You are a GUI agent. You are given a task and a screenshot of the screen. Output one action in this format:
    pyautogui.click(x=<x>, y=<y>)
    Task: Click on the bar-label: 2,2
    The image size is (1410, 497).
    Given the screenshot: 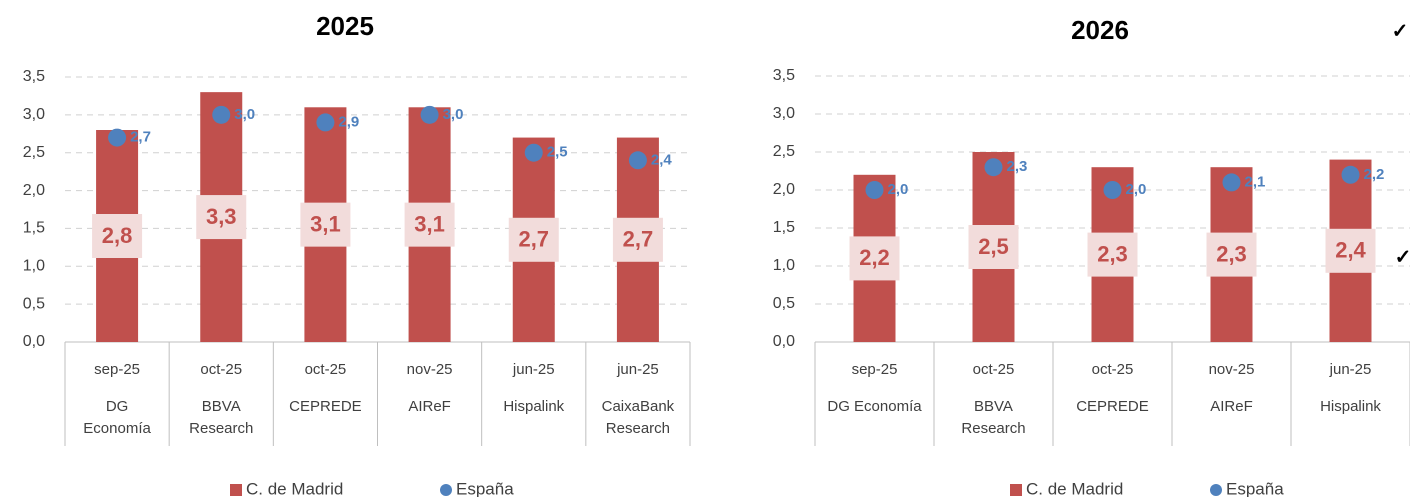 What is the action you would take?
    pyautogui.click(x=874, y=257)
    